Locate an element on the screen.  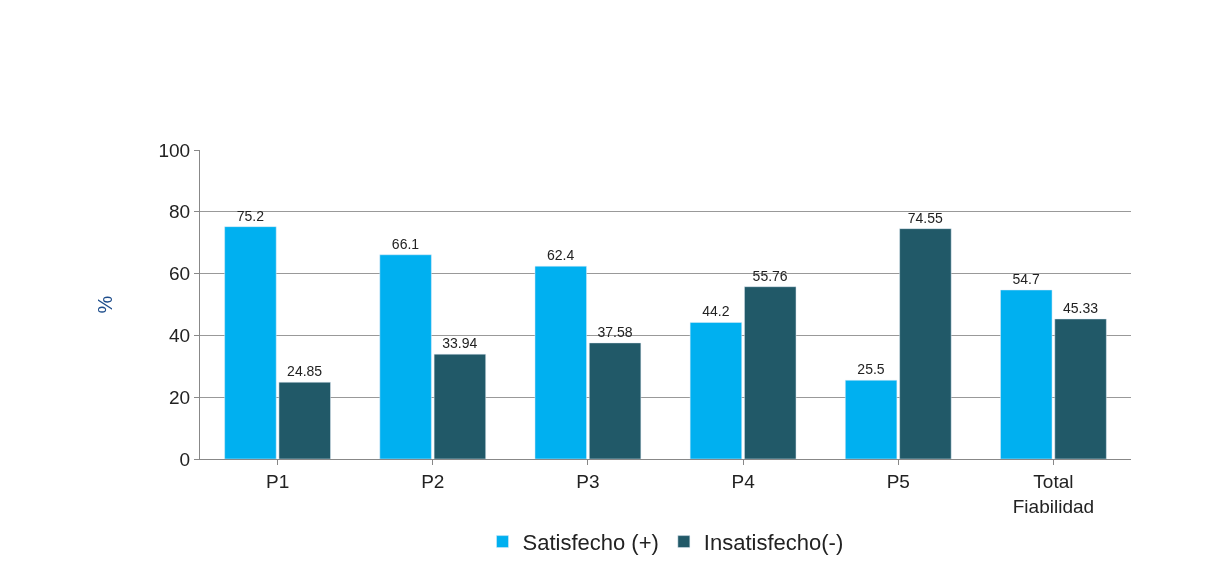
legend-label: Insatisfecho(-) is located at coordinates (773, 543).